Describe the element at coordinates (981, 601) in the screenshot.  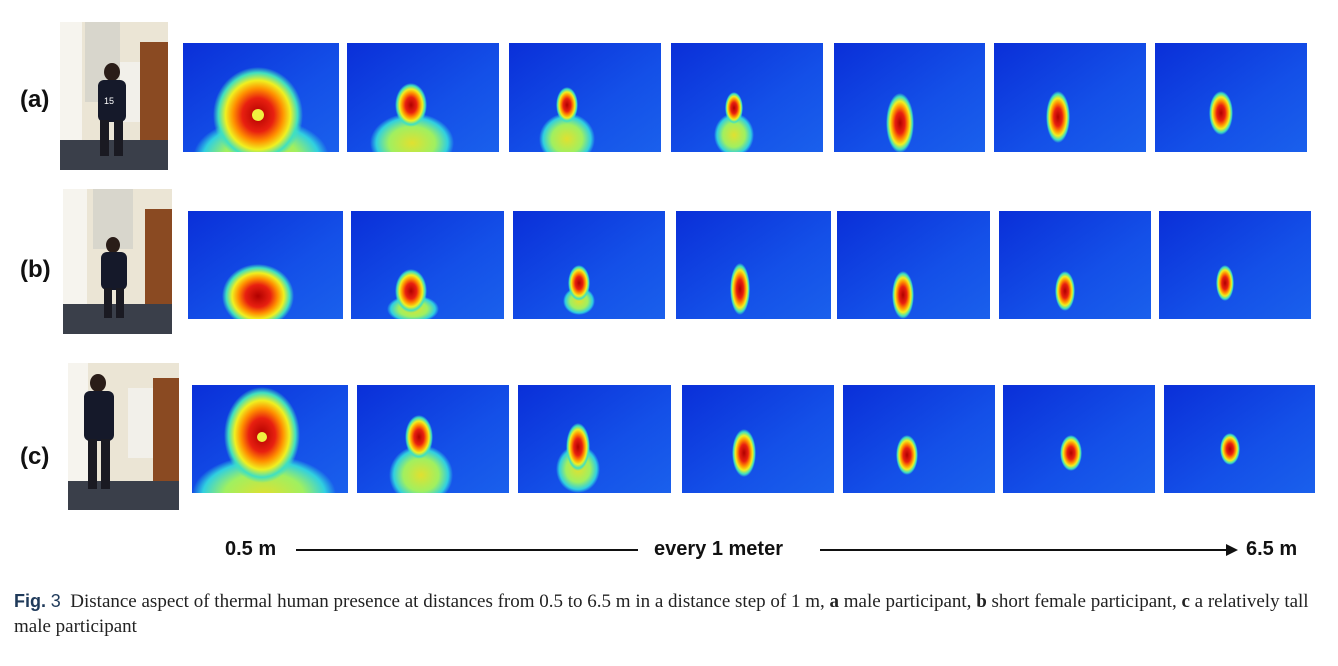
I see `caption-letter-b: b` at that location.